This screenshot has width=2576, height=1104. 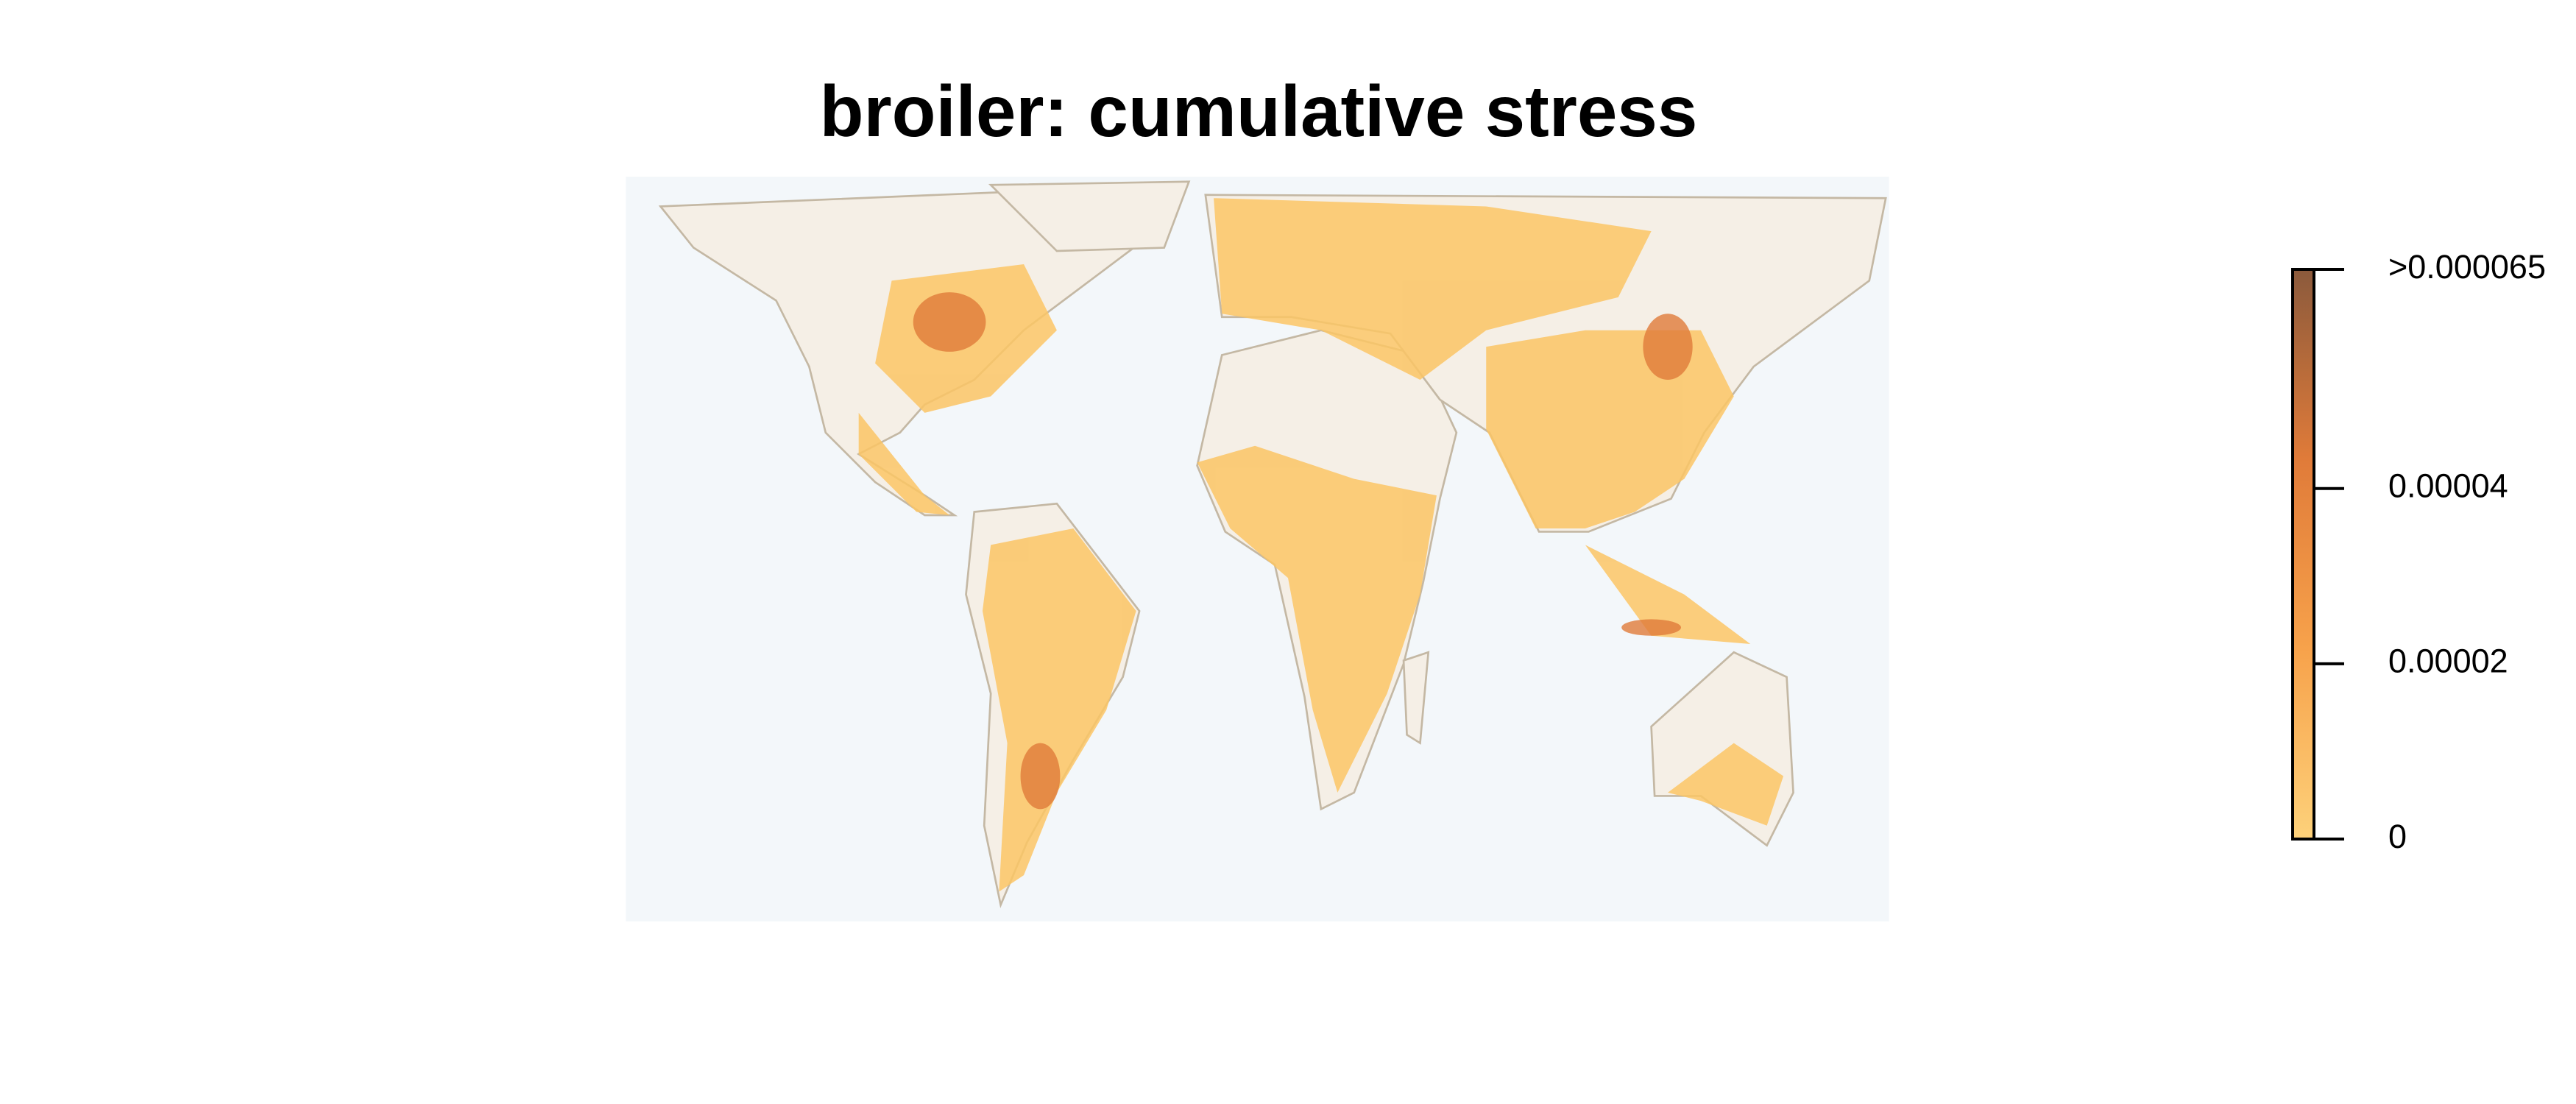 What do you see at coordinates (2448, 486) in the screenshot?
I see `tick-label: 0.00004` at bounding box center [2448, 486].